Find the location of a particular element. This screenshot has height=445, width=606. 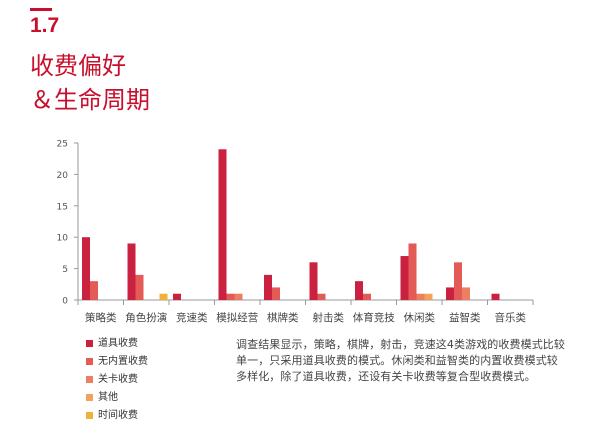

legend-label: 无内置收费 is located at coordinates (123, 361).